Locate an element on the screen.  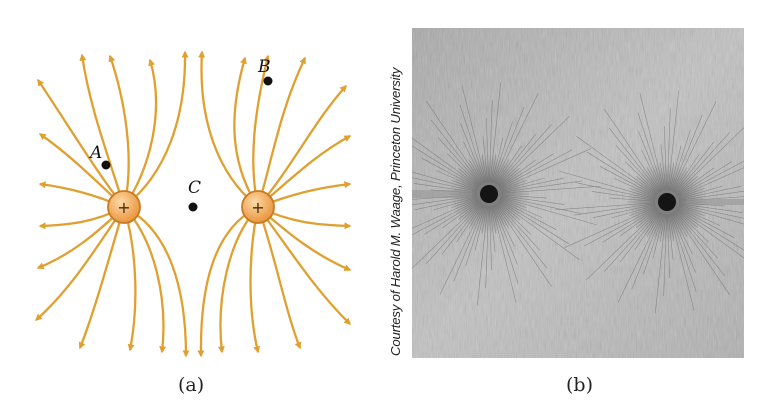
right-positive-charge: + is located at coordinates (258, 207).